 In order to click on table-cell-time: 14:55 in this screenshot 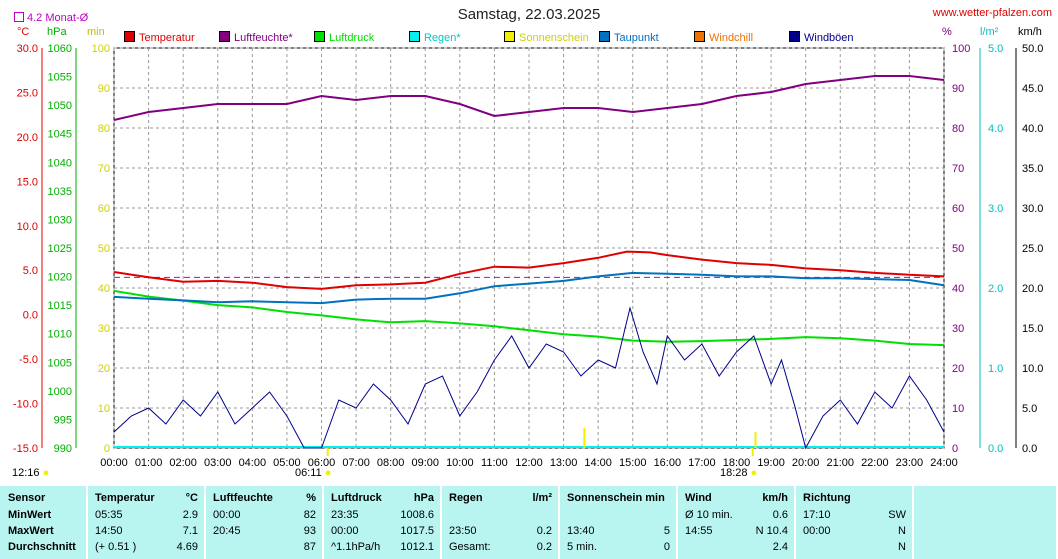, I will do `click(699, 531)`.